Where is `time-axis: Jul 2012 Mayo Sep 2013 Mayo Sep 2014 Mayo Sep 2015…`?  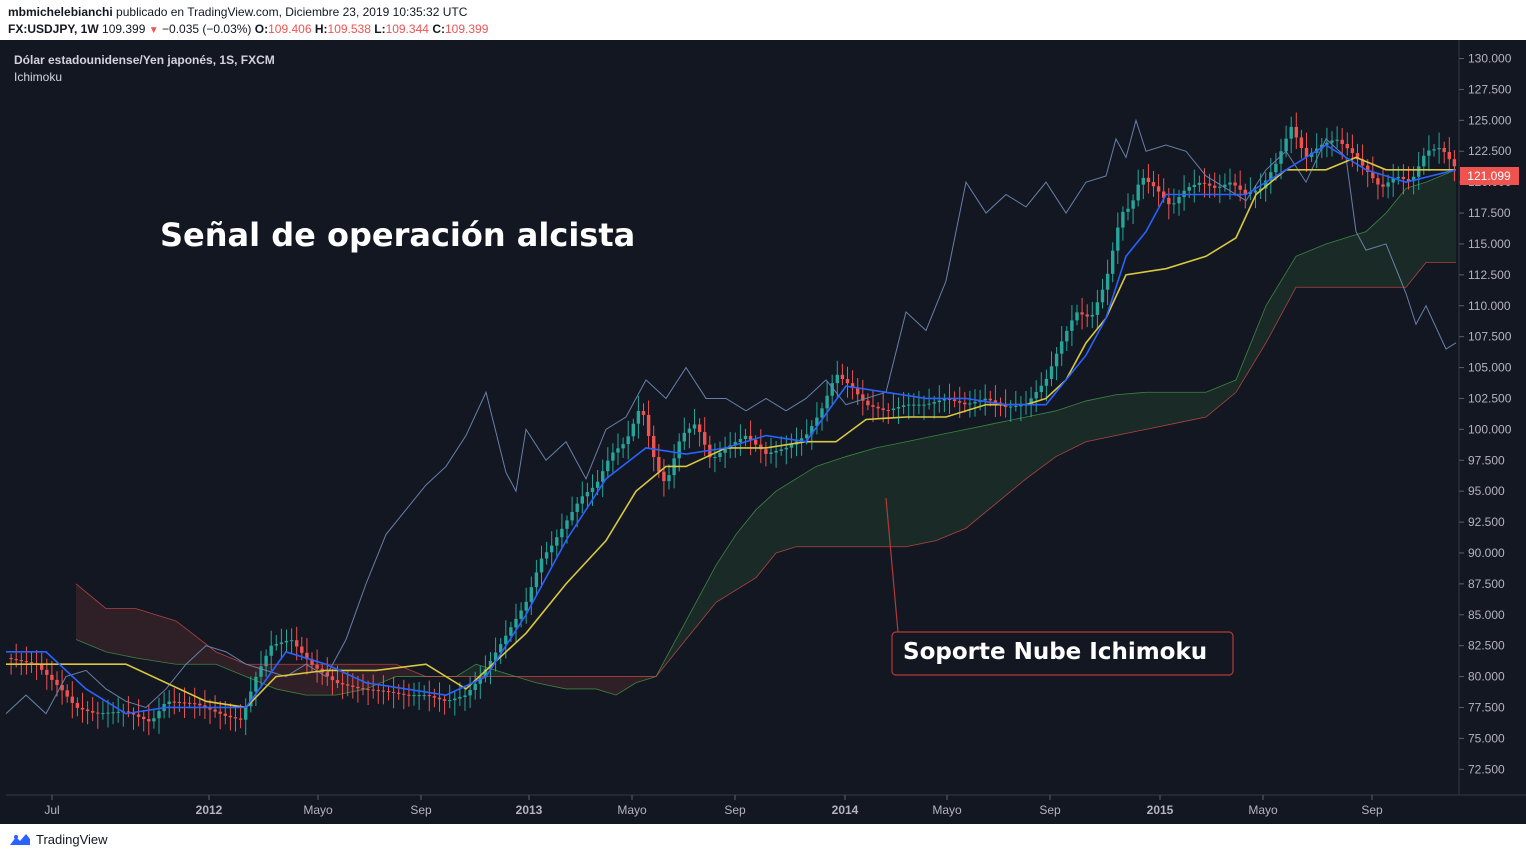 time-axis: Jul 2012 Mayo Sep 2013 Mayo Sep 2014 Mayo Sep 2015… is located at coordinates (713, 806).